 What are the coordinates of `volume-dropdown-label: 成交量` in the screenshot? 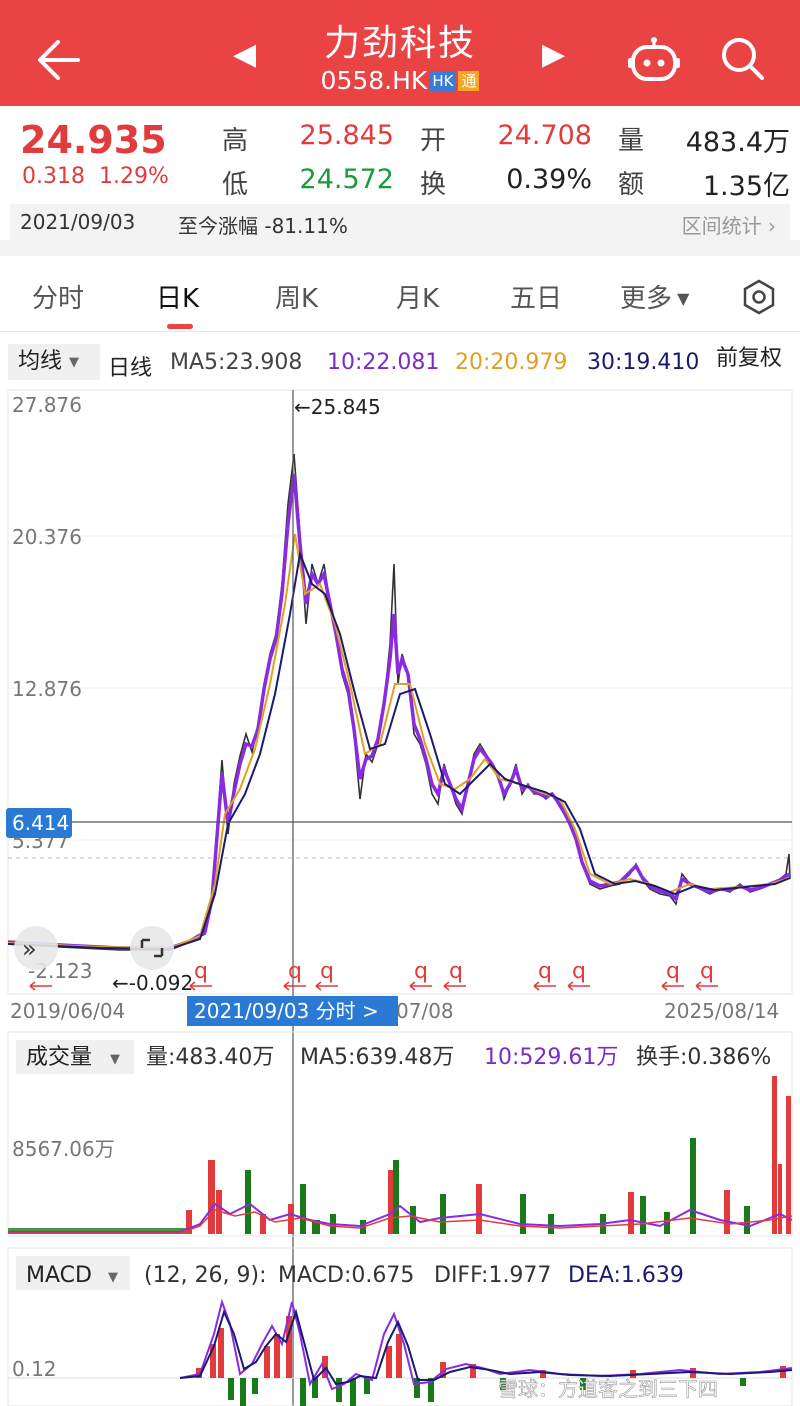 It's located at (59, 1057).